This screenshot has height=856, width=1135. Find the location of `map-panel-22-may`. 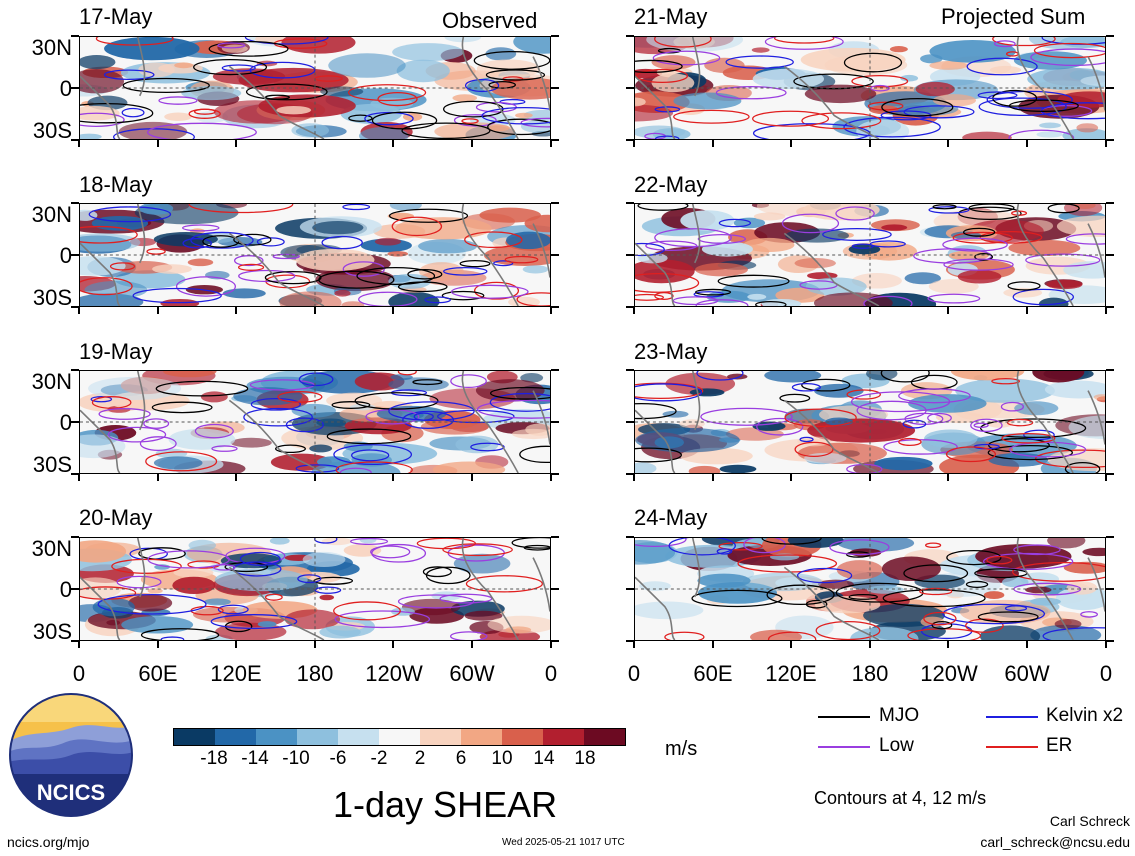

map-panel-22-may is located at coordinates (870, 255).